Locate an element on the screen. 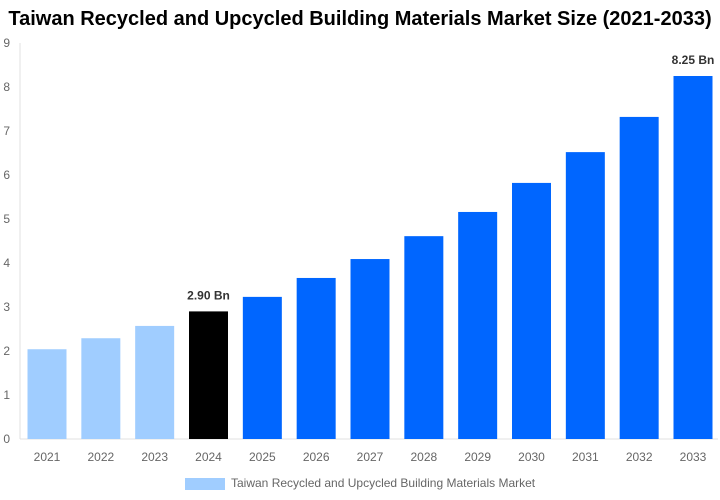  x-tick-label: 2029 is located at coordinates (477, 457).